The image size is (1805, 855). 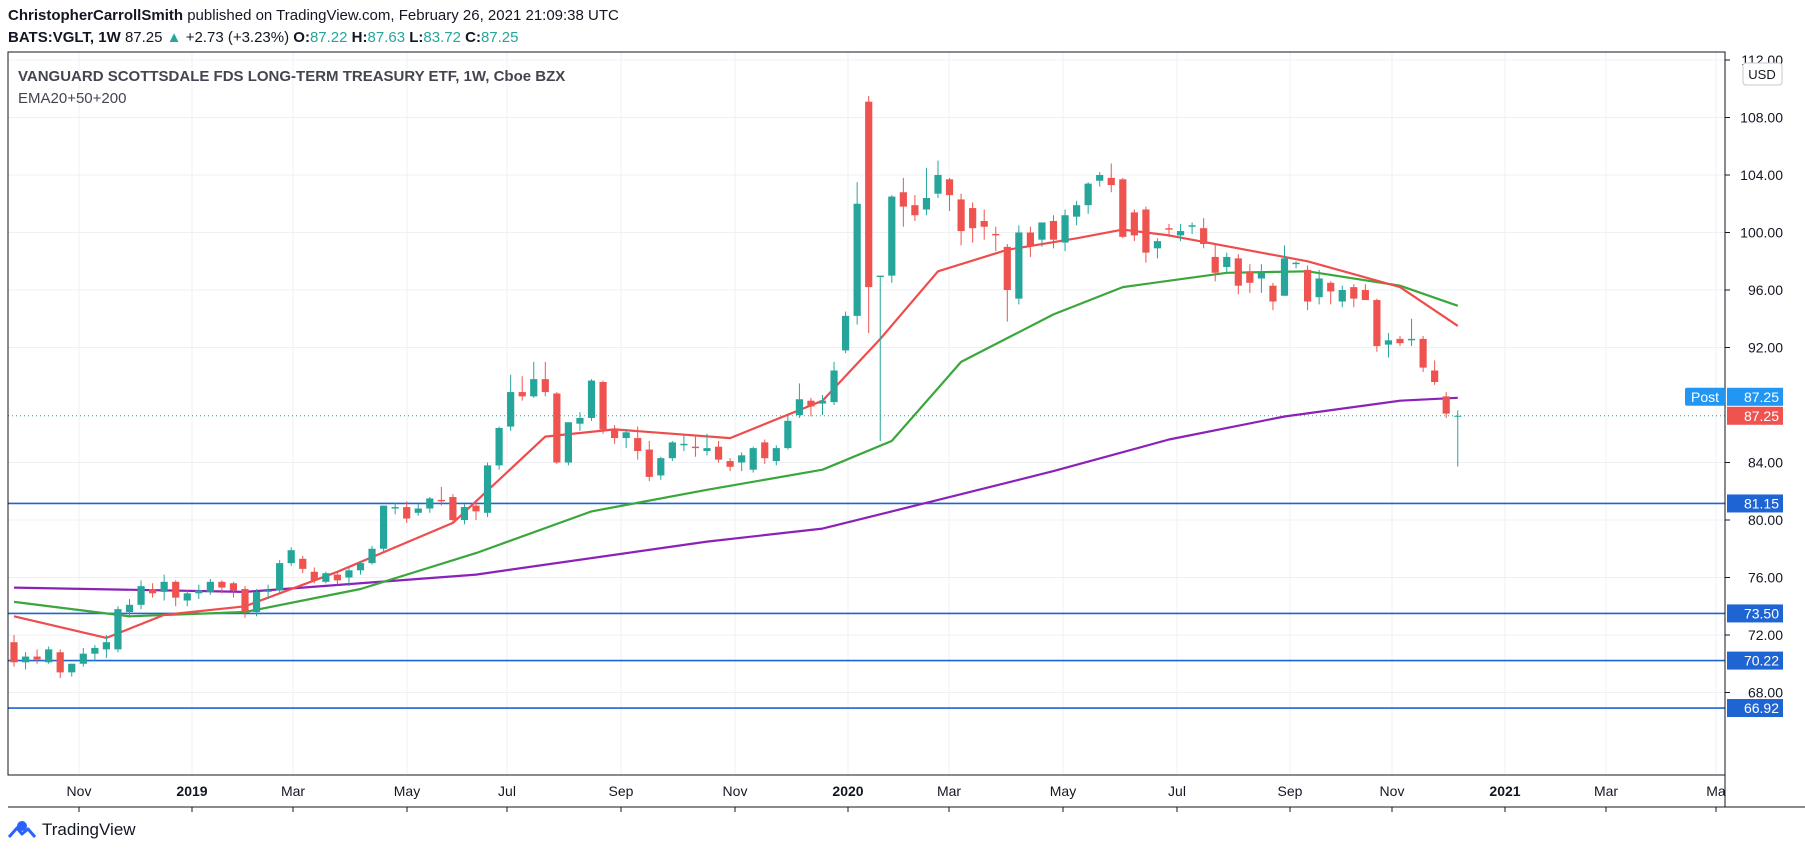 What do you see at coordinates (359, 37) in the screenshot?
I see `high-label: H:` at bounding box center [359, 37].